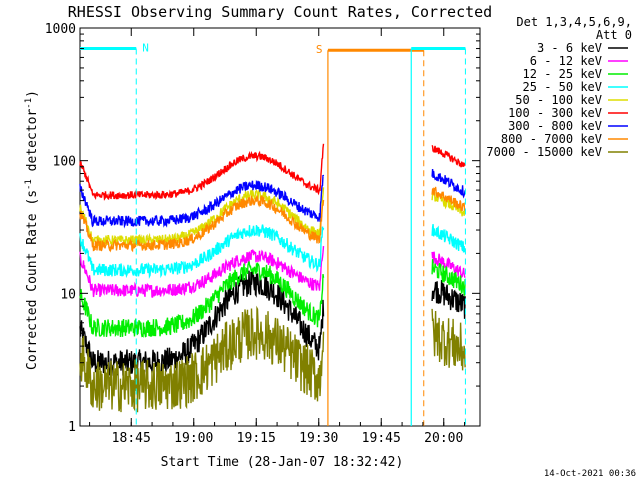  Describe the element at coordinates (569, 48) in the screenshot. I see `legend-label-0: 3 - 6 keV` at that location.